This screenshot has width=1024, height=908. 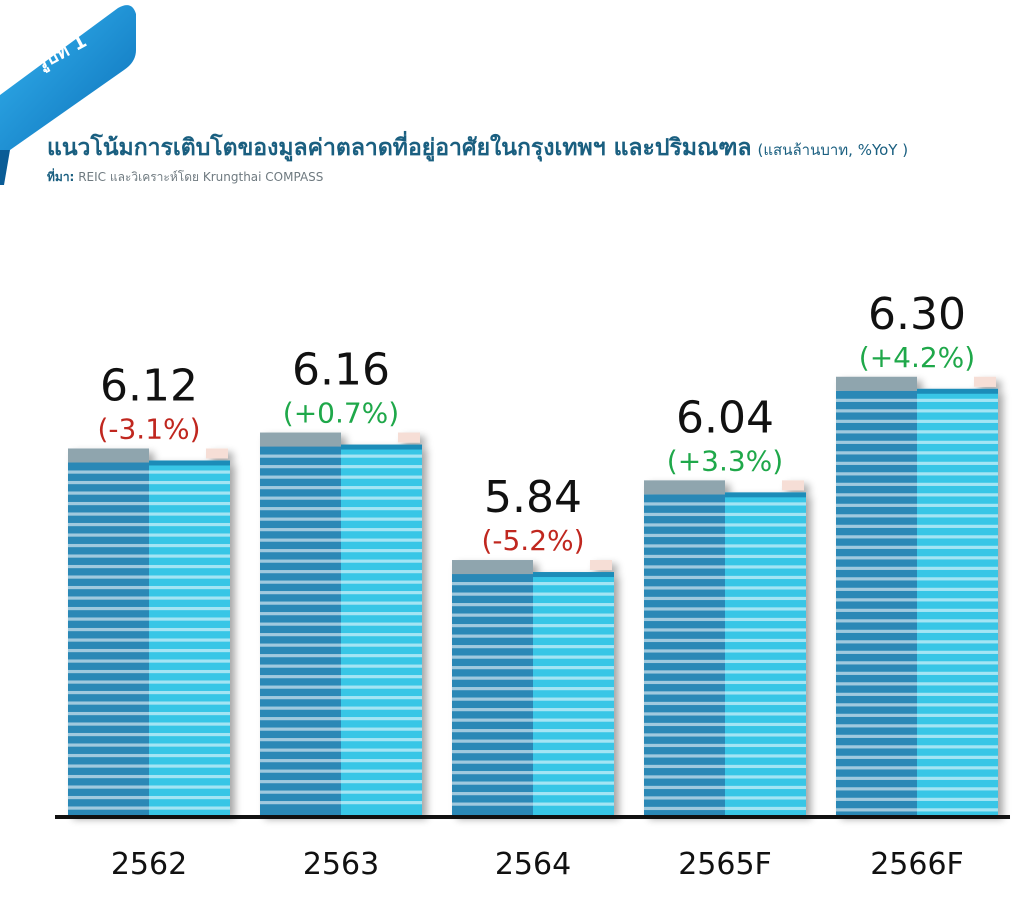 What do you see at coordinates (573, 694) in the screenshot?
I see `bar-right-face` at bounding box center [573, 694].